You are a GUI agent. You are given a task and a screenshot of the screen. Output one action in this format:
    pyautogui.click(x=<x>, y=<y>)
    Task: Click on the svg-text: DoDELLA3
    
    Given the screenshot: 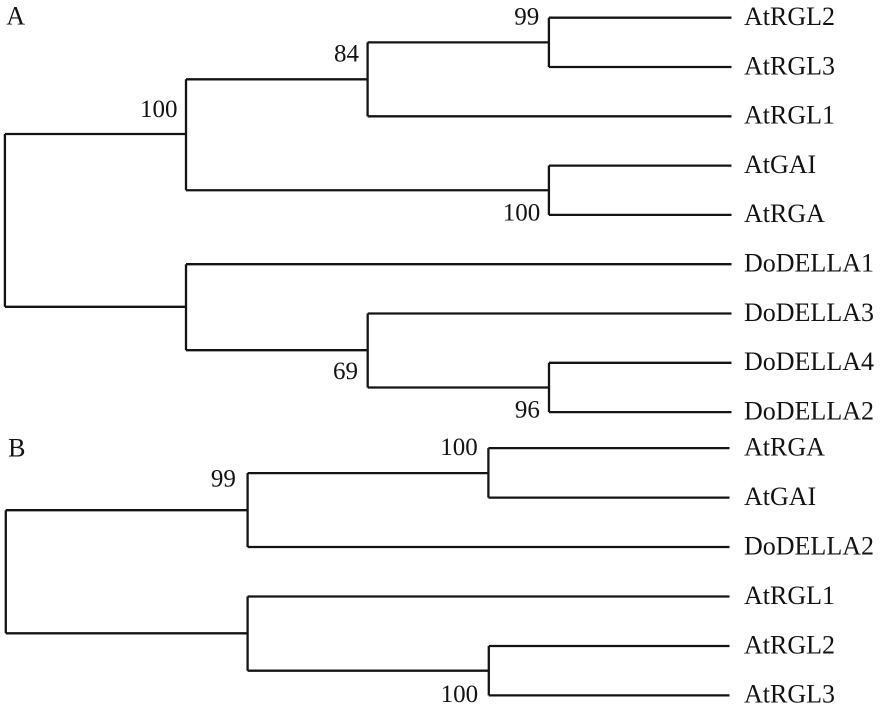 What is the action you would take?
    pyautogui.click(x=809, y=312)
    